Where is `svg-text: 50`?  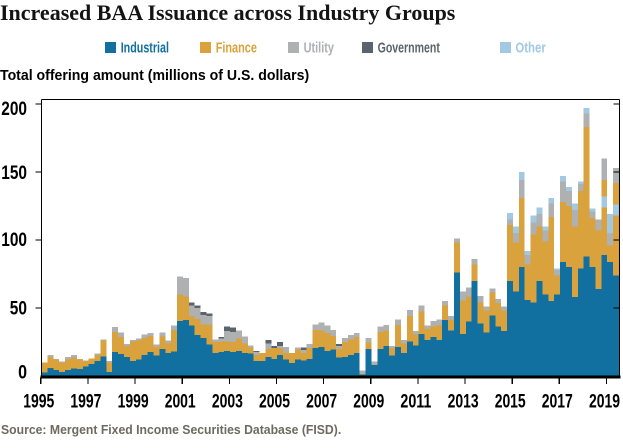
svg-text: 50 is located at coordinates (18, 308).